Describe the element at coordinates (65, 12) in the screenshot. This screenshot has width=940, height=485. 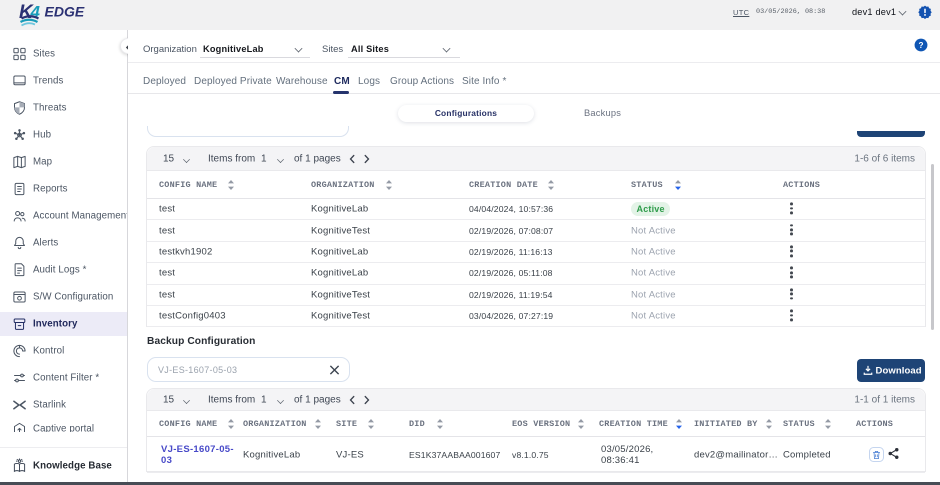
I see `svg-text: EDGE` at that location.